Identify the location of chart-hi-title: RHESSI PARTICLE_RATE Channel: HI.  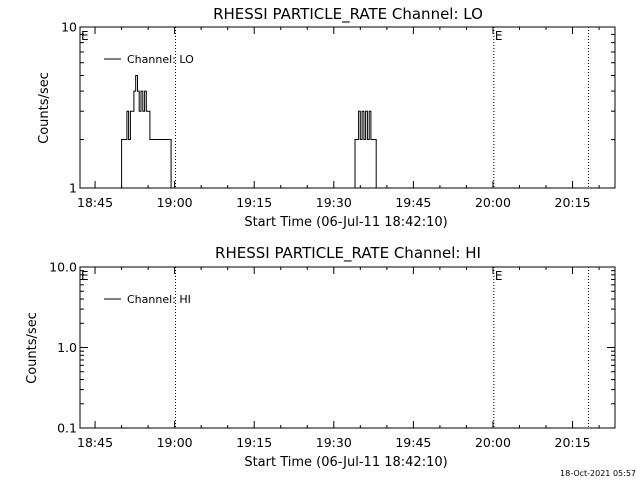
(348, 253).